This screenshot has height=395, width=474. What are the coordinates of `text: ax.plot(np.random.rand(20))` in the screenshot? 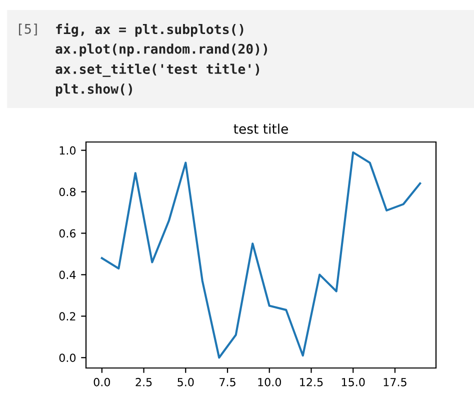 It's located at (162, 50).